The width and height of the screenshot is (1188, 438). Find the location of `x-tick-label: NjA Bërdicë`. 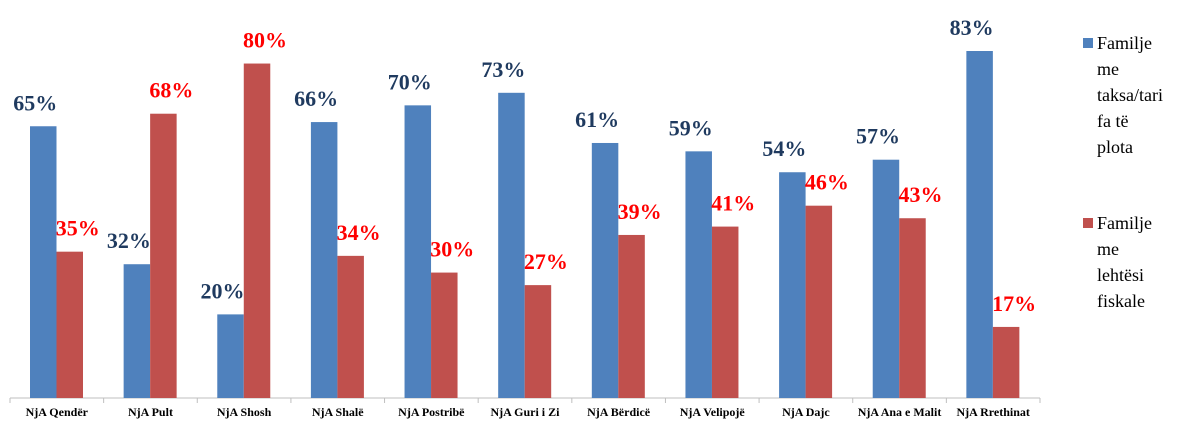

x-tick-label: NjA Bërdicë is located at coordinates (619, 412).